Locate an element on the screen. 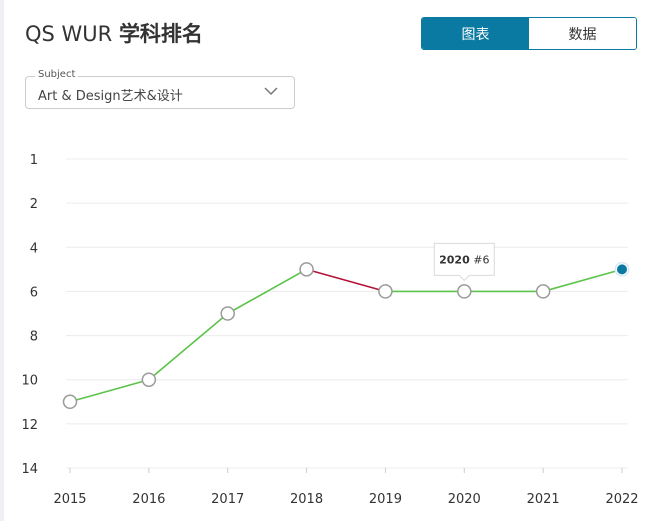  x-tick-label: 2016 is located at coordinates (148, 499).